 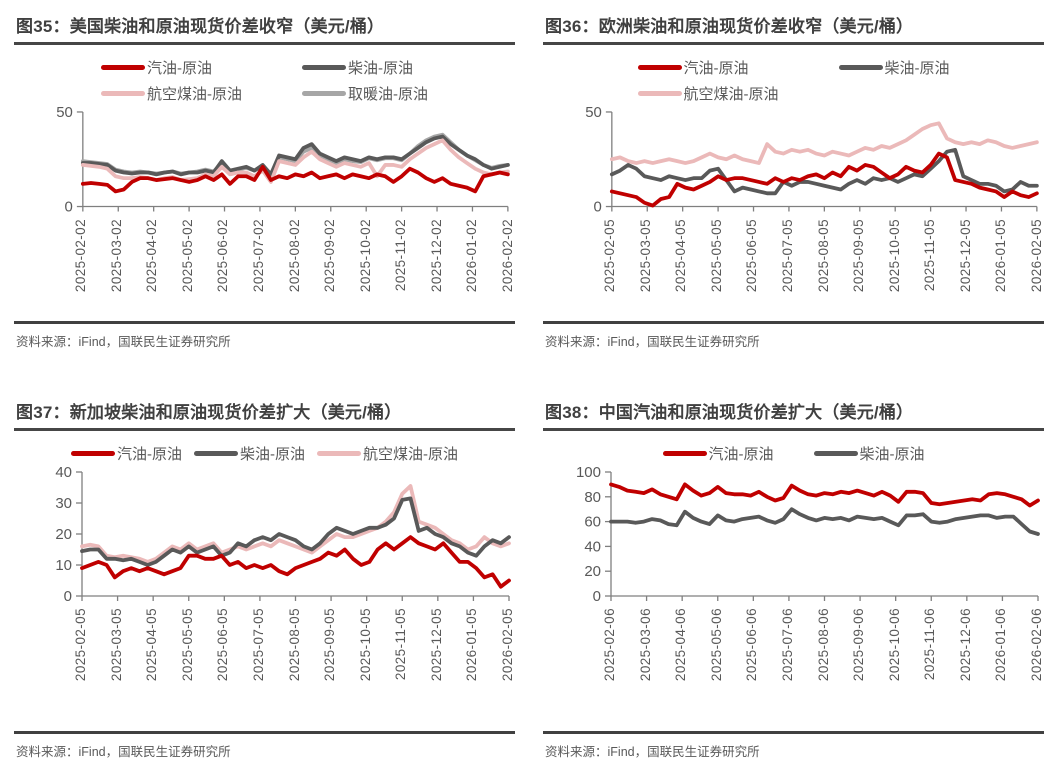 What do you see at coordinates (823, 645) in the screenshot?
I see `x-axis-tick-label: 2025-08-06` at bounding box center [823, 645].